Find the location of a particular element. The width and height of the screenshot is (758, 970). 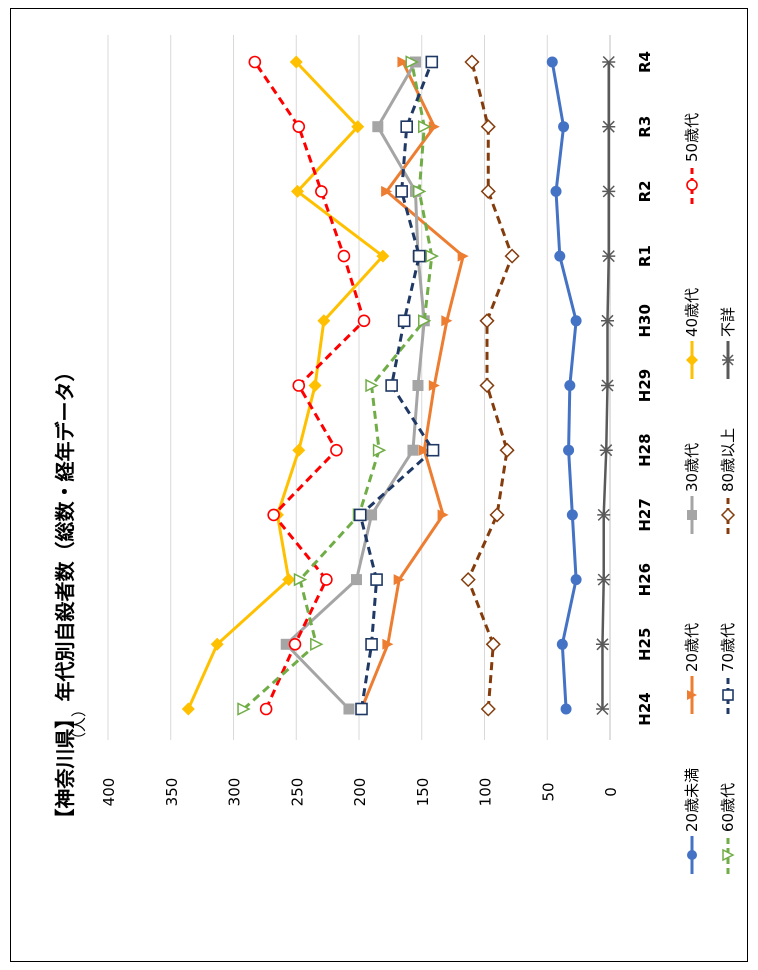

legend-item: 80歳以上 is located at coordinates (728, 481).